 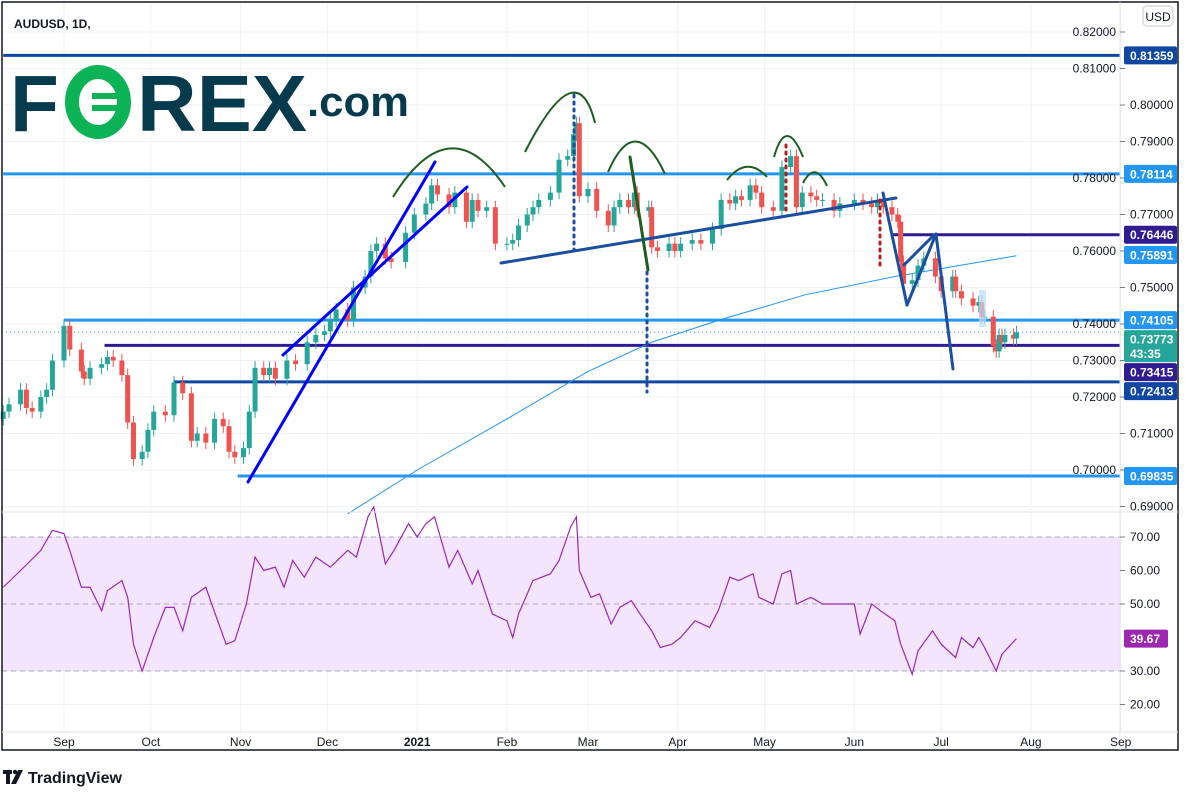 What do you see at coordinates (1145, 354) in the screenshot?
I see `countdown-label: 43:35` at bounding box center [1145, 354].